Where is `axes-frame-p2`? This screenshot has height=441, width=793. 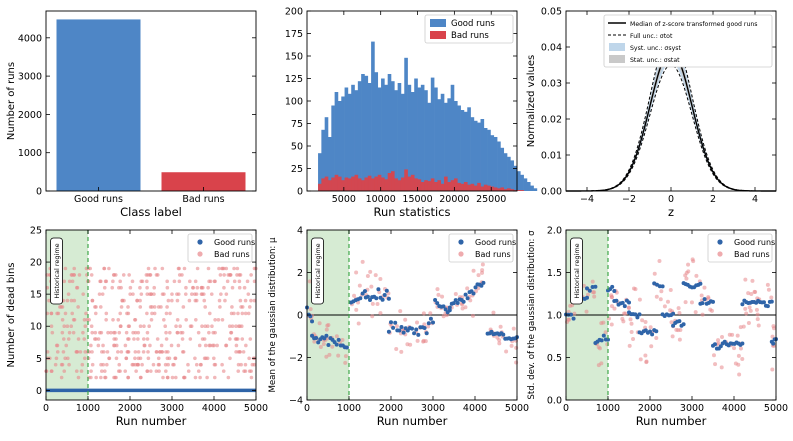 axes-frame-p2 is located at coordinates (412, 101).